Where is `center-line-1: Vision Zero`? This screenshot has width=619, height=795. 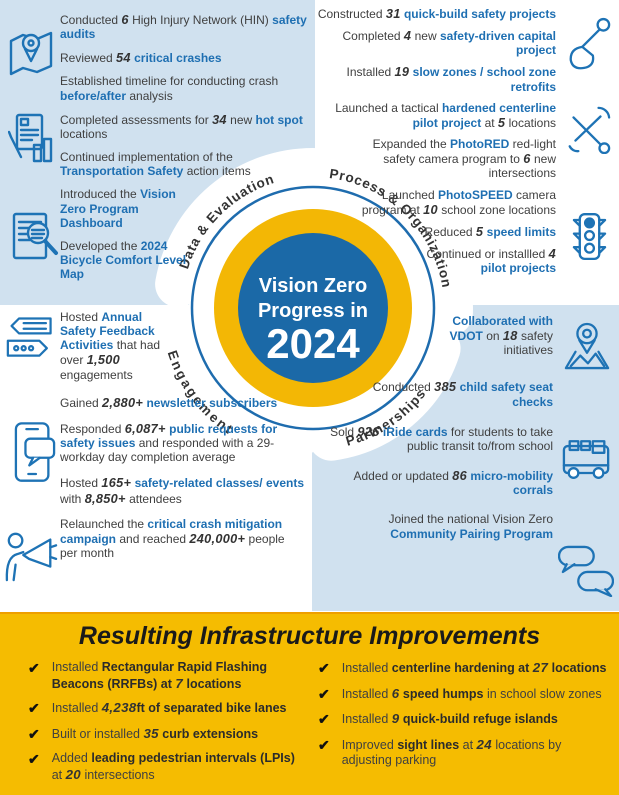 center-line-1: Vision Zero is located at coordinates (313, 286).